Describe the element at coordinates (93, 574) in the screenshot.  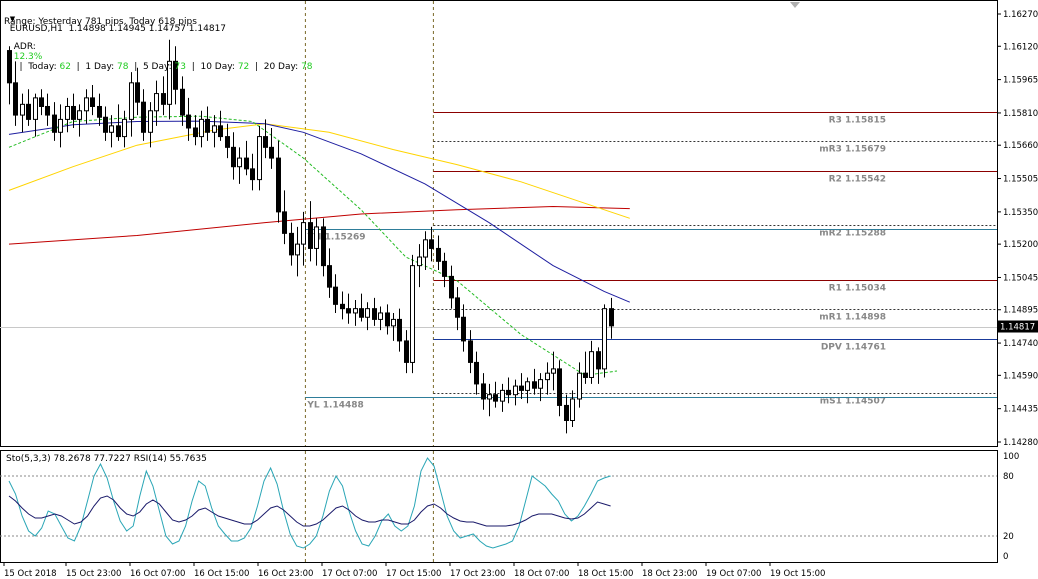
I see `x-tick-label: 15 Oct 23:00` at that location.